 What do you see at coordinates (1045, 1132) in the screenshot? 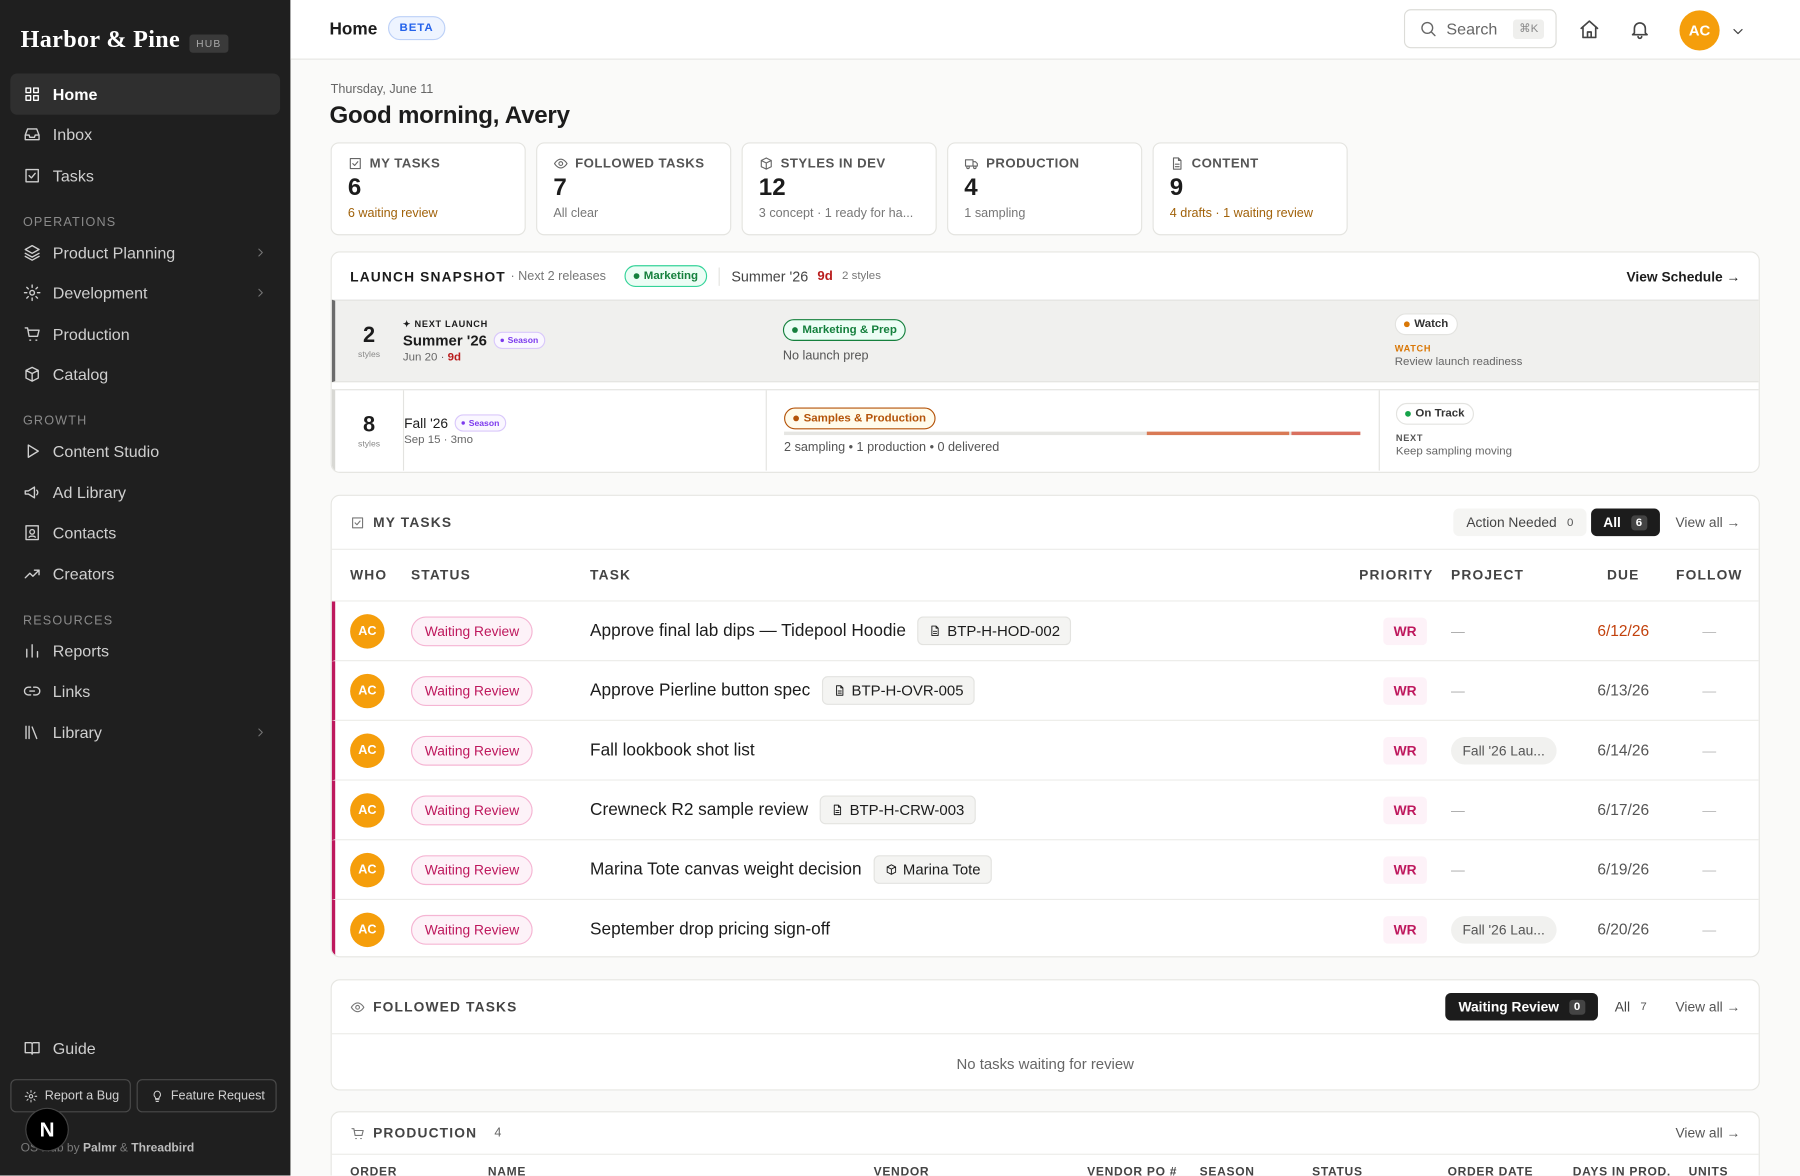
I see `production-header: PRODUCTION 4 View all →` at bounding box center [1045, 1132].